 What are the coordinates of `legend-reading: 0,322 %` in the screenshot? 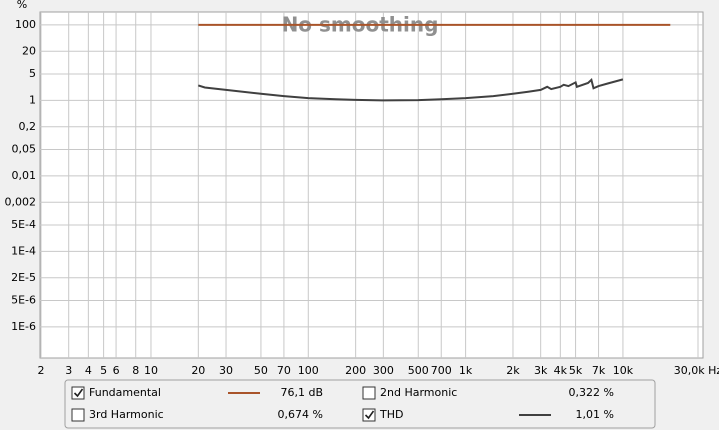 It's located at (591, 392).